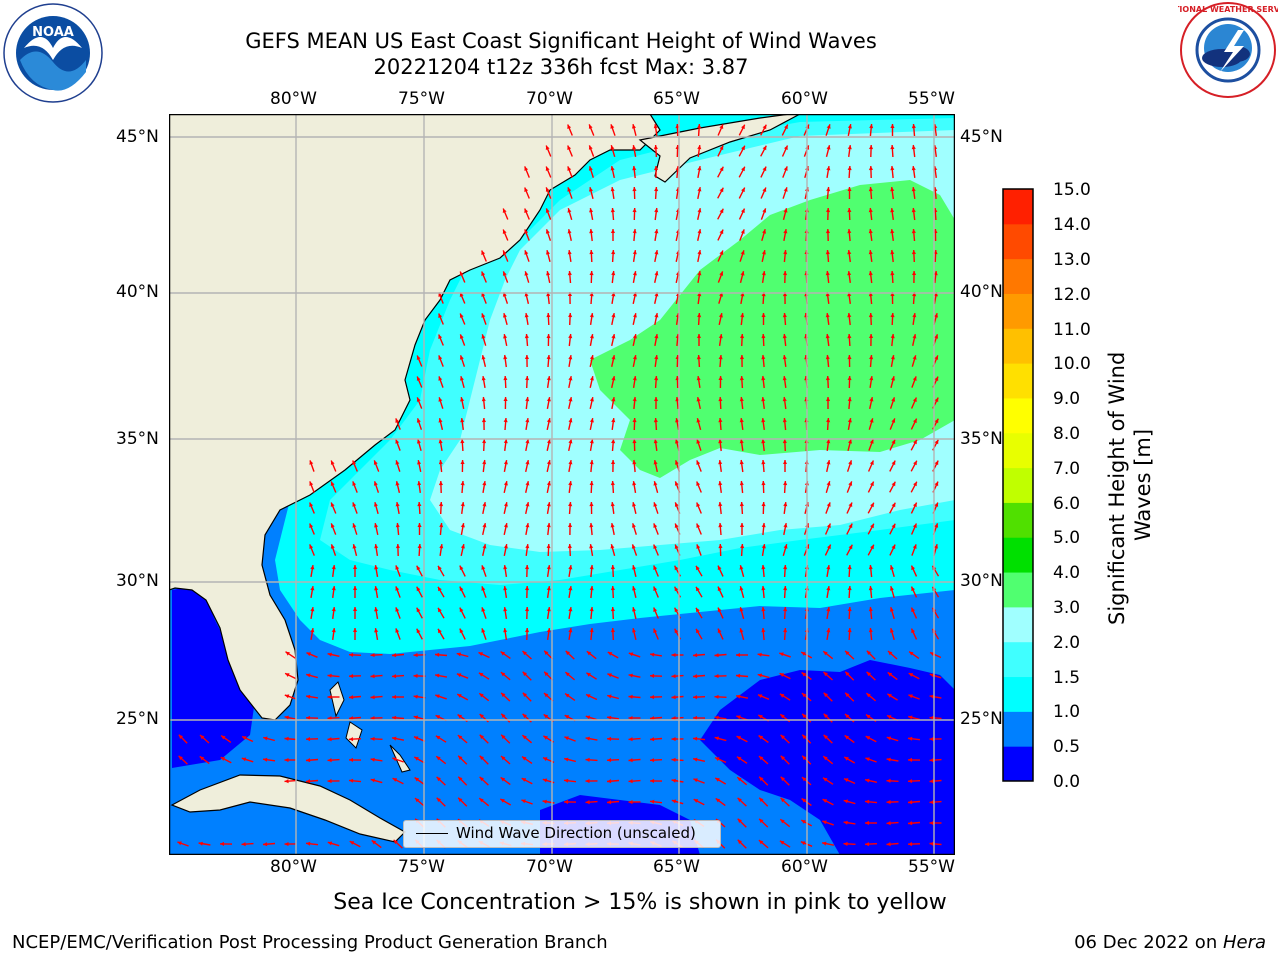 This screenshot has width=1280, height=960. Describe the element at coordinates (1130, 488) in the screenshot. I see `colorbar-title: Significant Height of Wind Waves [m]` at that location.